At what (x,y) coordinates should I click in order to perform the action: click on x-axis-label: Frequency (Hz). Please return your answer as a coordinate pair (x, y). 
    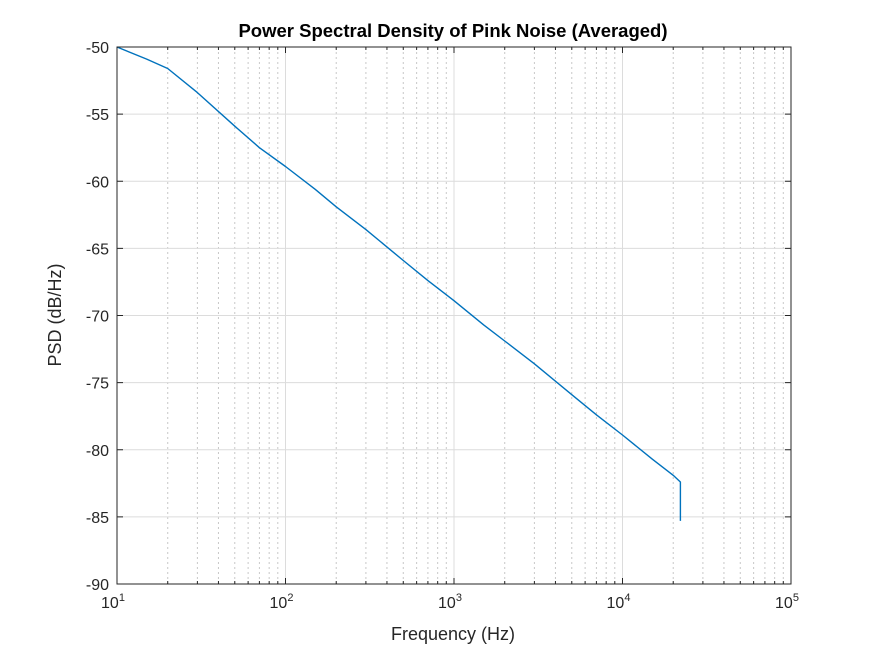
    Looking at the image, I should click on (453, 634).